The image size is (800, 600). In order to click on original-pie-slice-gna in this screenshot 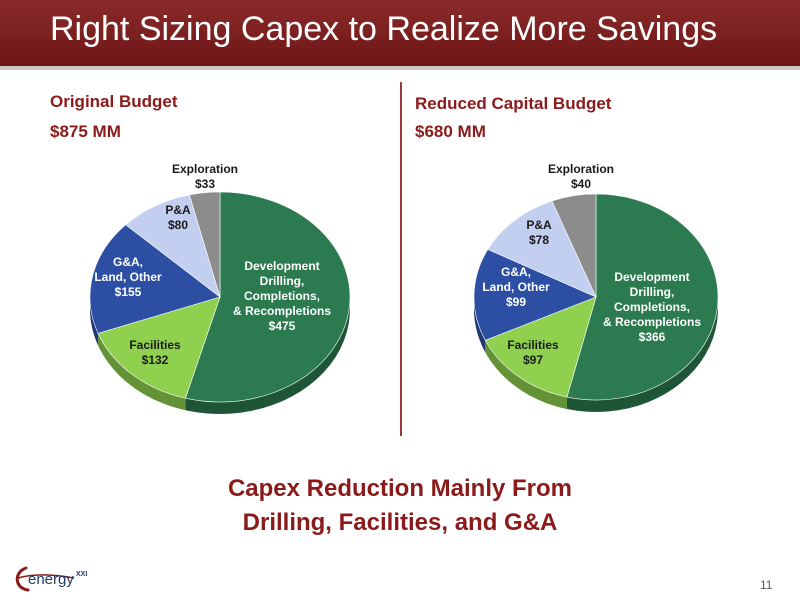, I will do `click(155, 279)`.